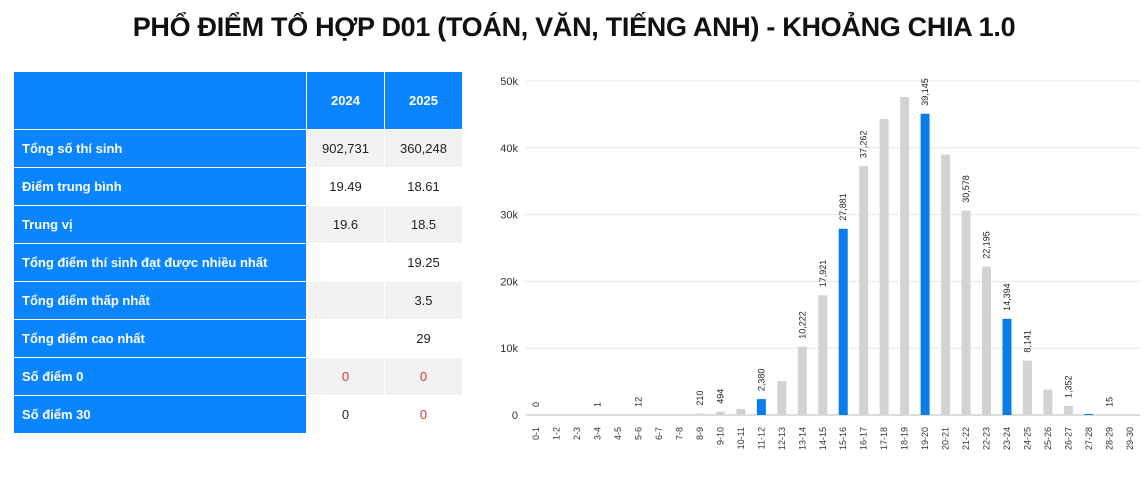  What do you see at coordinates (659, 433) in the screenshot?
I see `x-tick-label: 6-7` at bounding box center [659, 433].